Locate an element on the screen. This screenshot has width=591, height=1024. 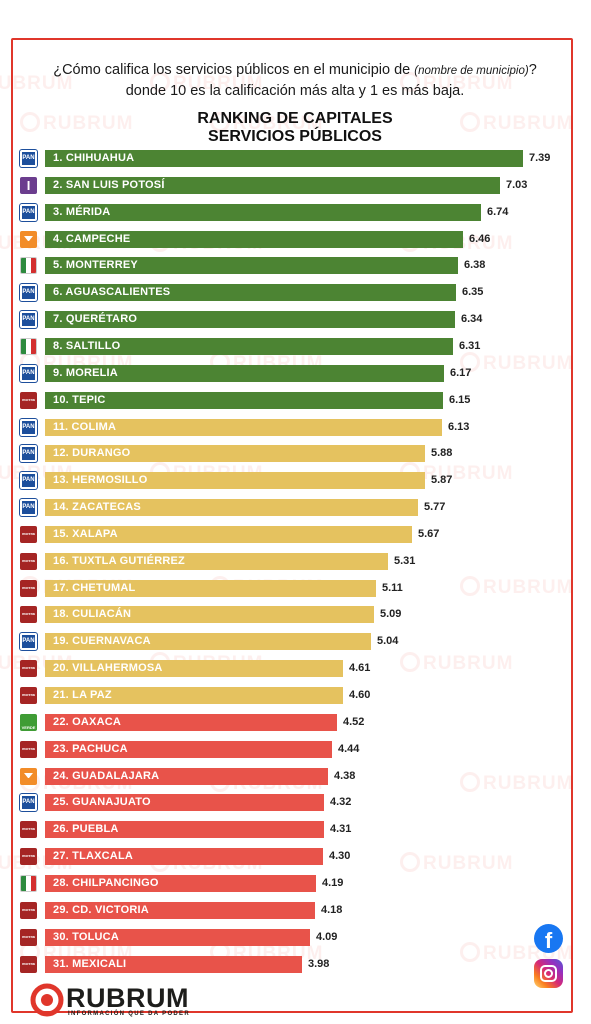
value-label: 4.31 is located at coordinates (341, 829).